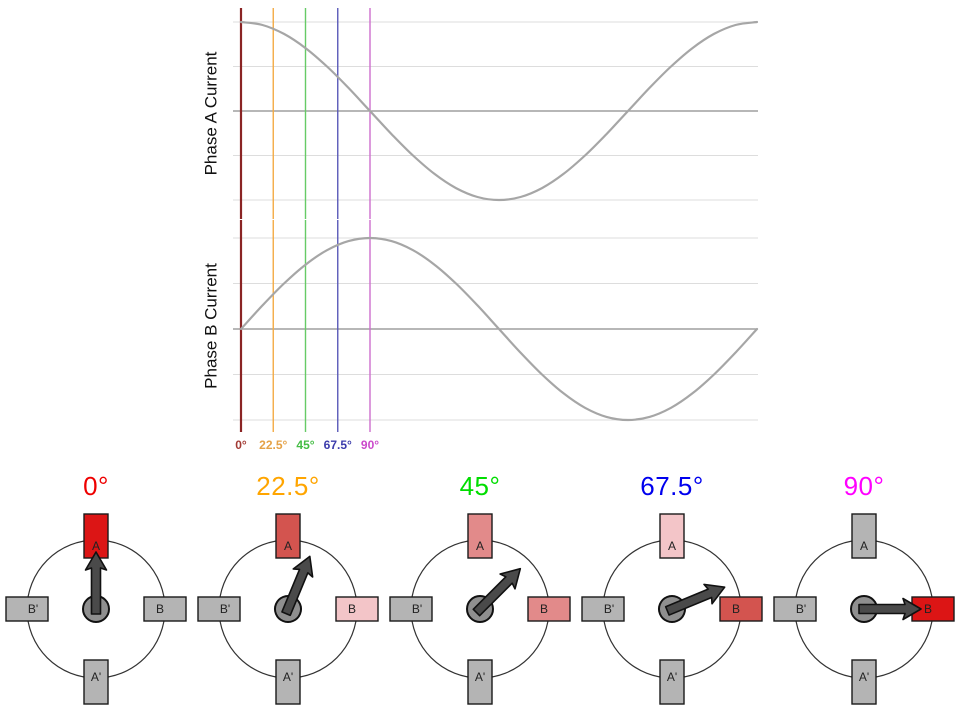 The height and width of the screenshot is (720, 960). What do you see at coordinates (480, 486) in the screenshot?
I see `motor-angle-title: 45°` at bounding box center [480, 486].